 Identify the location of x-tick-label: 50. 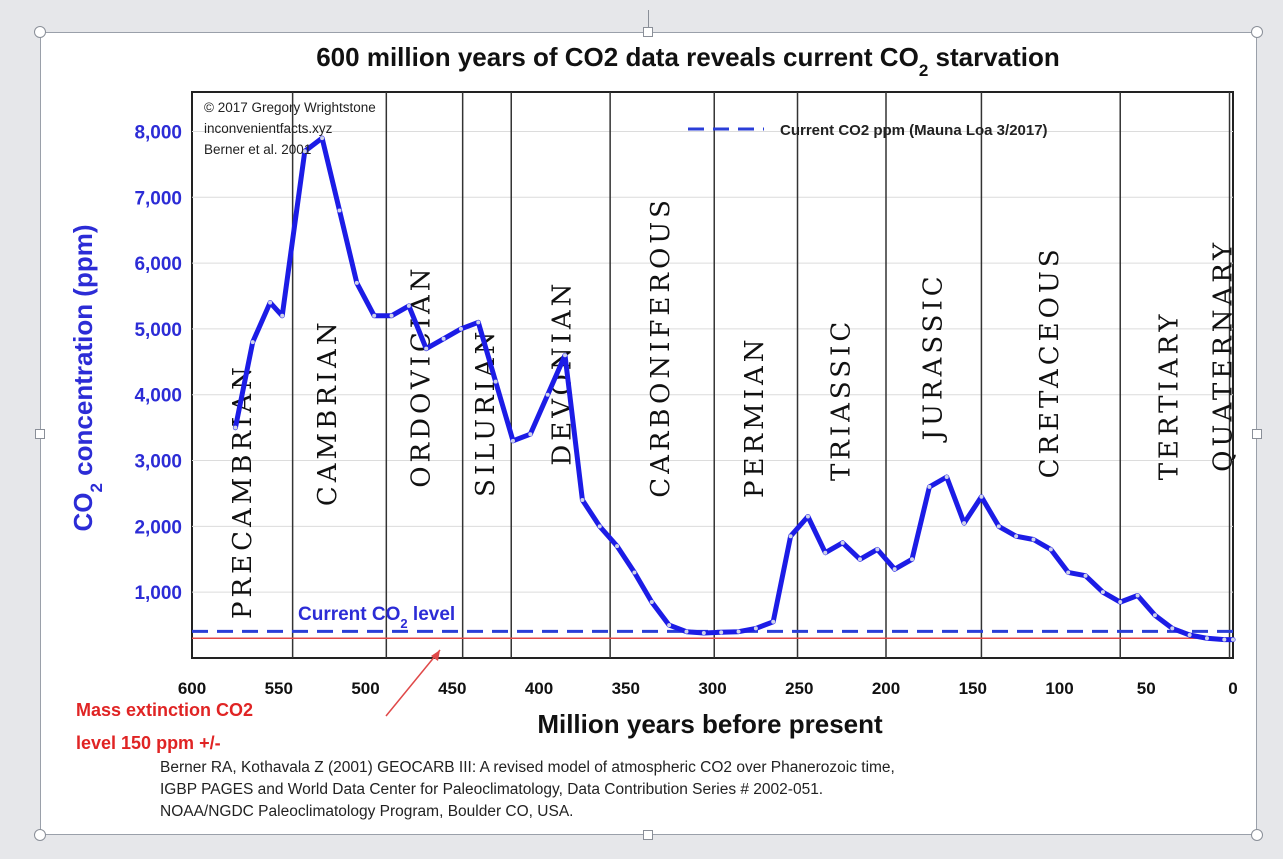
(1146, 688).